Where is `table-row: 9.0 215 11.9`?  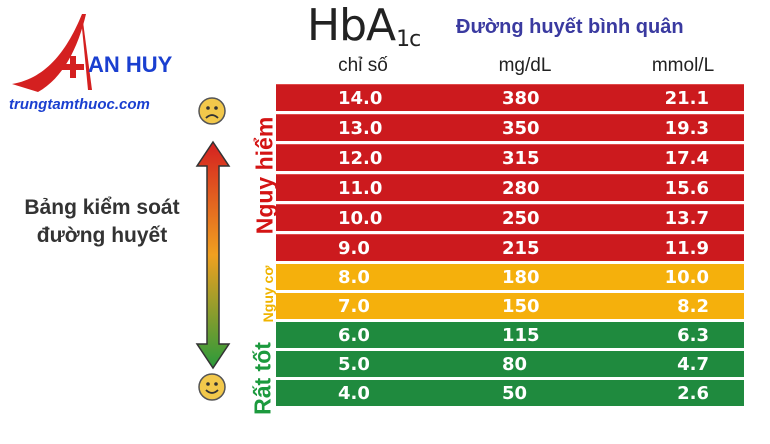
table-row: 9.0 215 11.9 is located at coordinates (510, 247).